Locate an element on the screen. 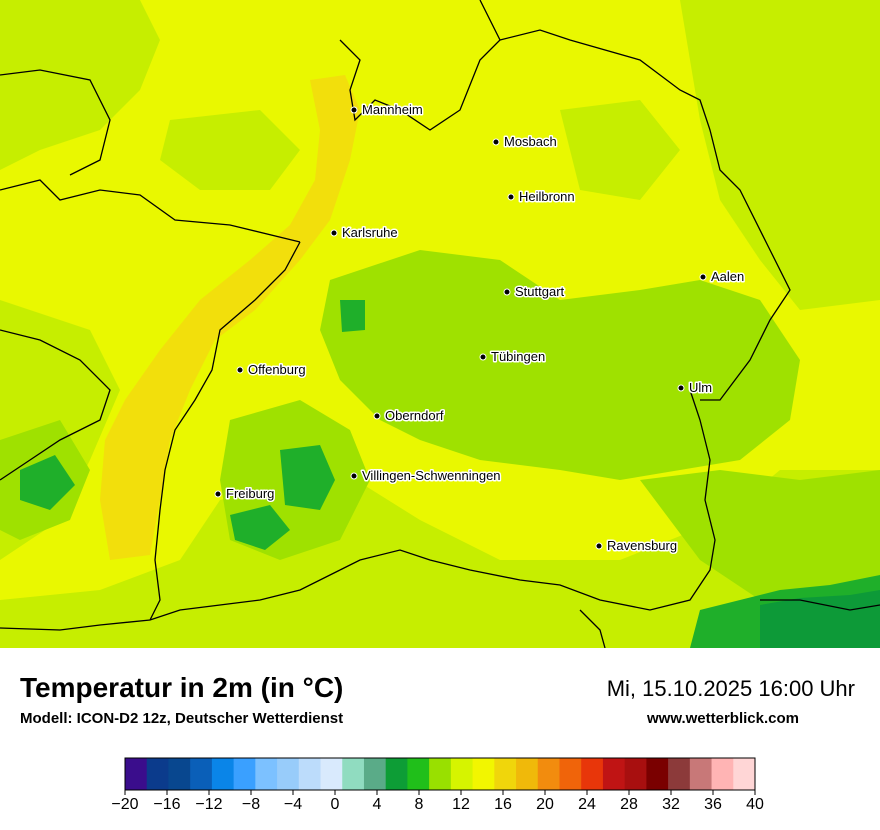  city-label: Mannheim is located at coordinates (392, 109).